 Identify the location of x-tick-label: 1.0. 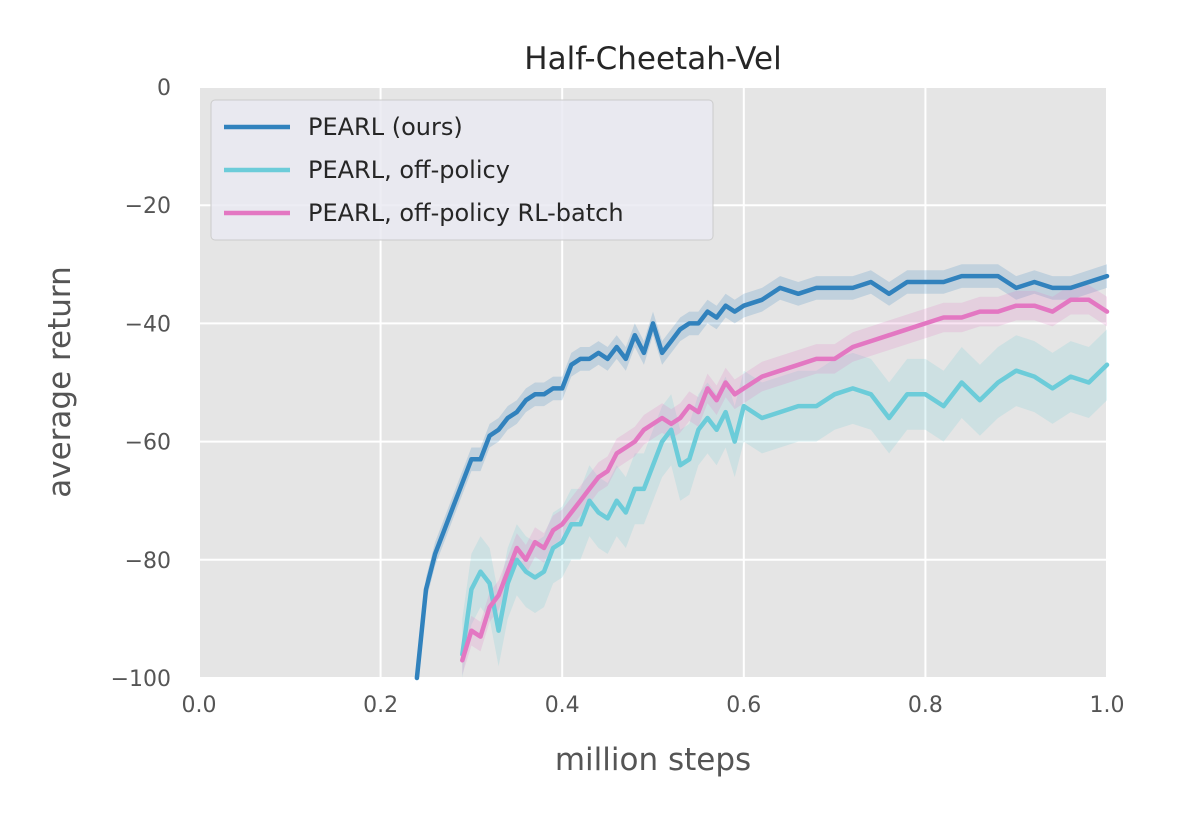
(1107, 705).